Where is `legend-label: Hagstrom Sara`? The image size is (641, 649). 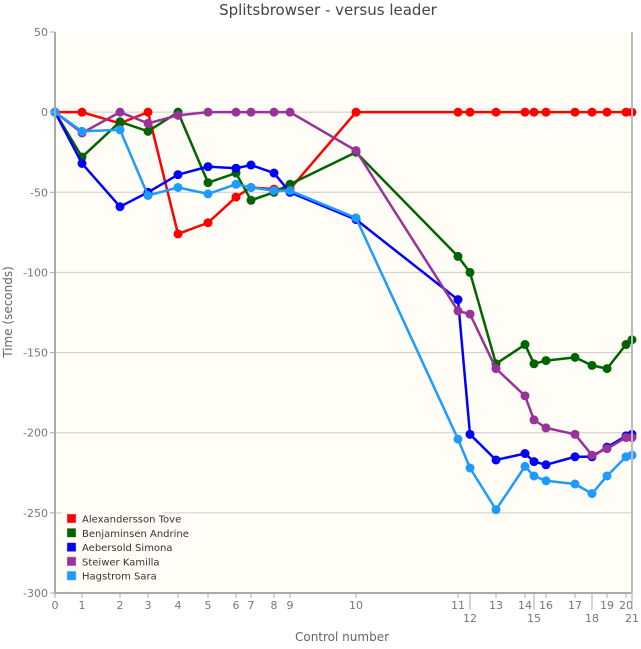 legend-label: Hagstrom Sara is located at coordinates (119, 577).